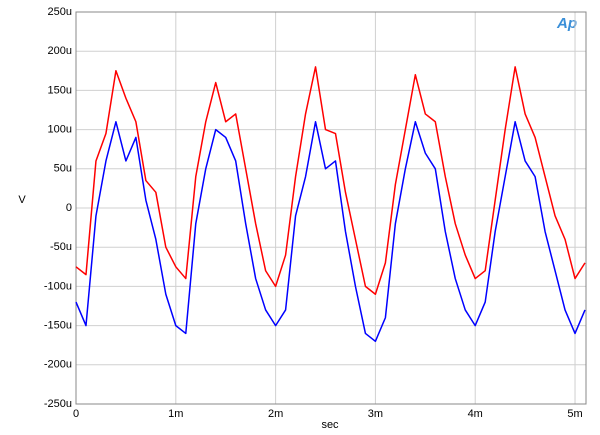  What do you see at coordinates (76, 414) in the screenshot?
I see `x-tick-label: 0` at bounding box center [76, 414].